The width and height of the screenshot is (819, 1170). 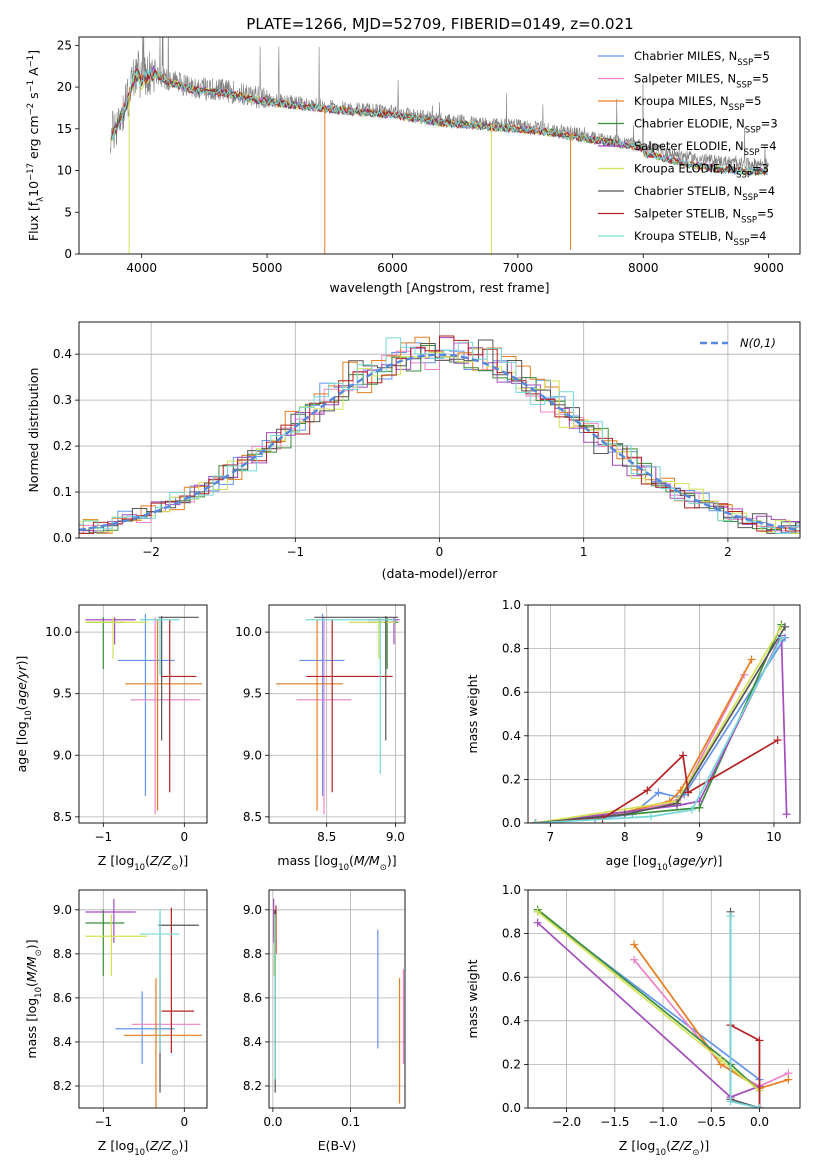 I want to click on legend-series-name: Kroupa STELIB, N, so click(x=684, y=236).